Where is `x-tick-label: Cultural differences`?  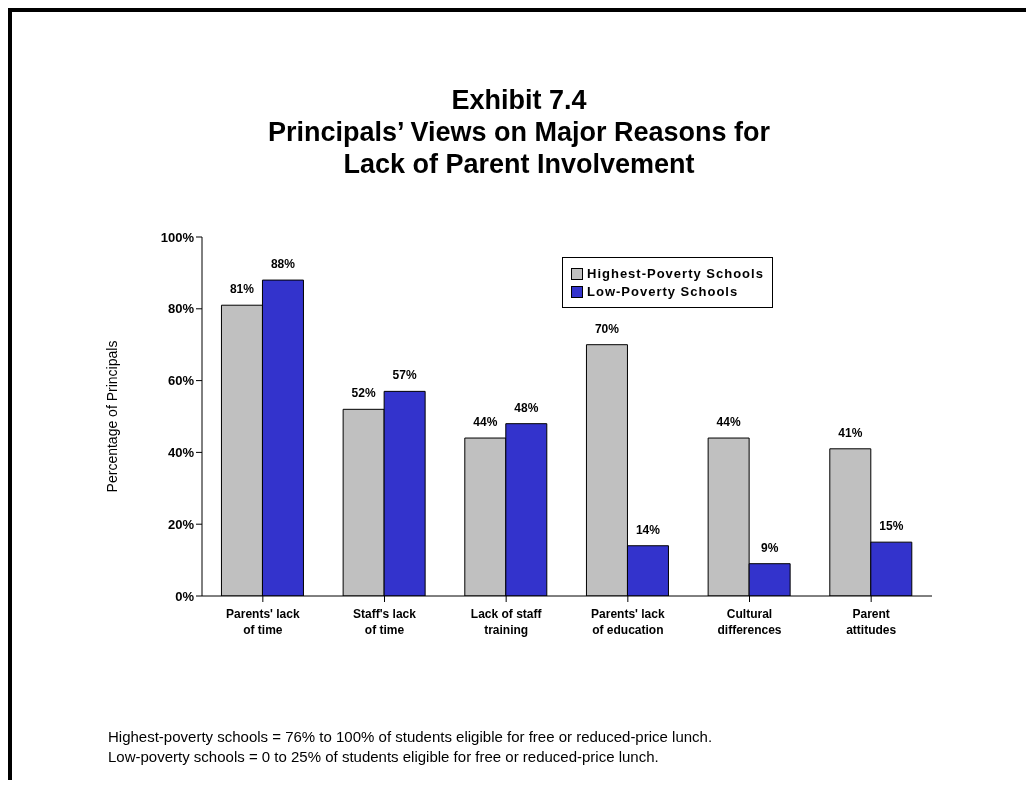
x-tick-label: Cultural differences is located at coordinates (749, 622).